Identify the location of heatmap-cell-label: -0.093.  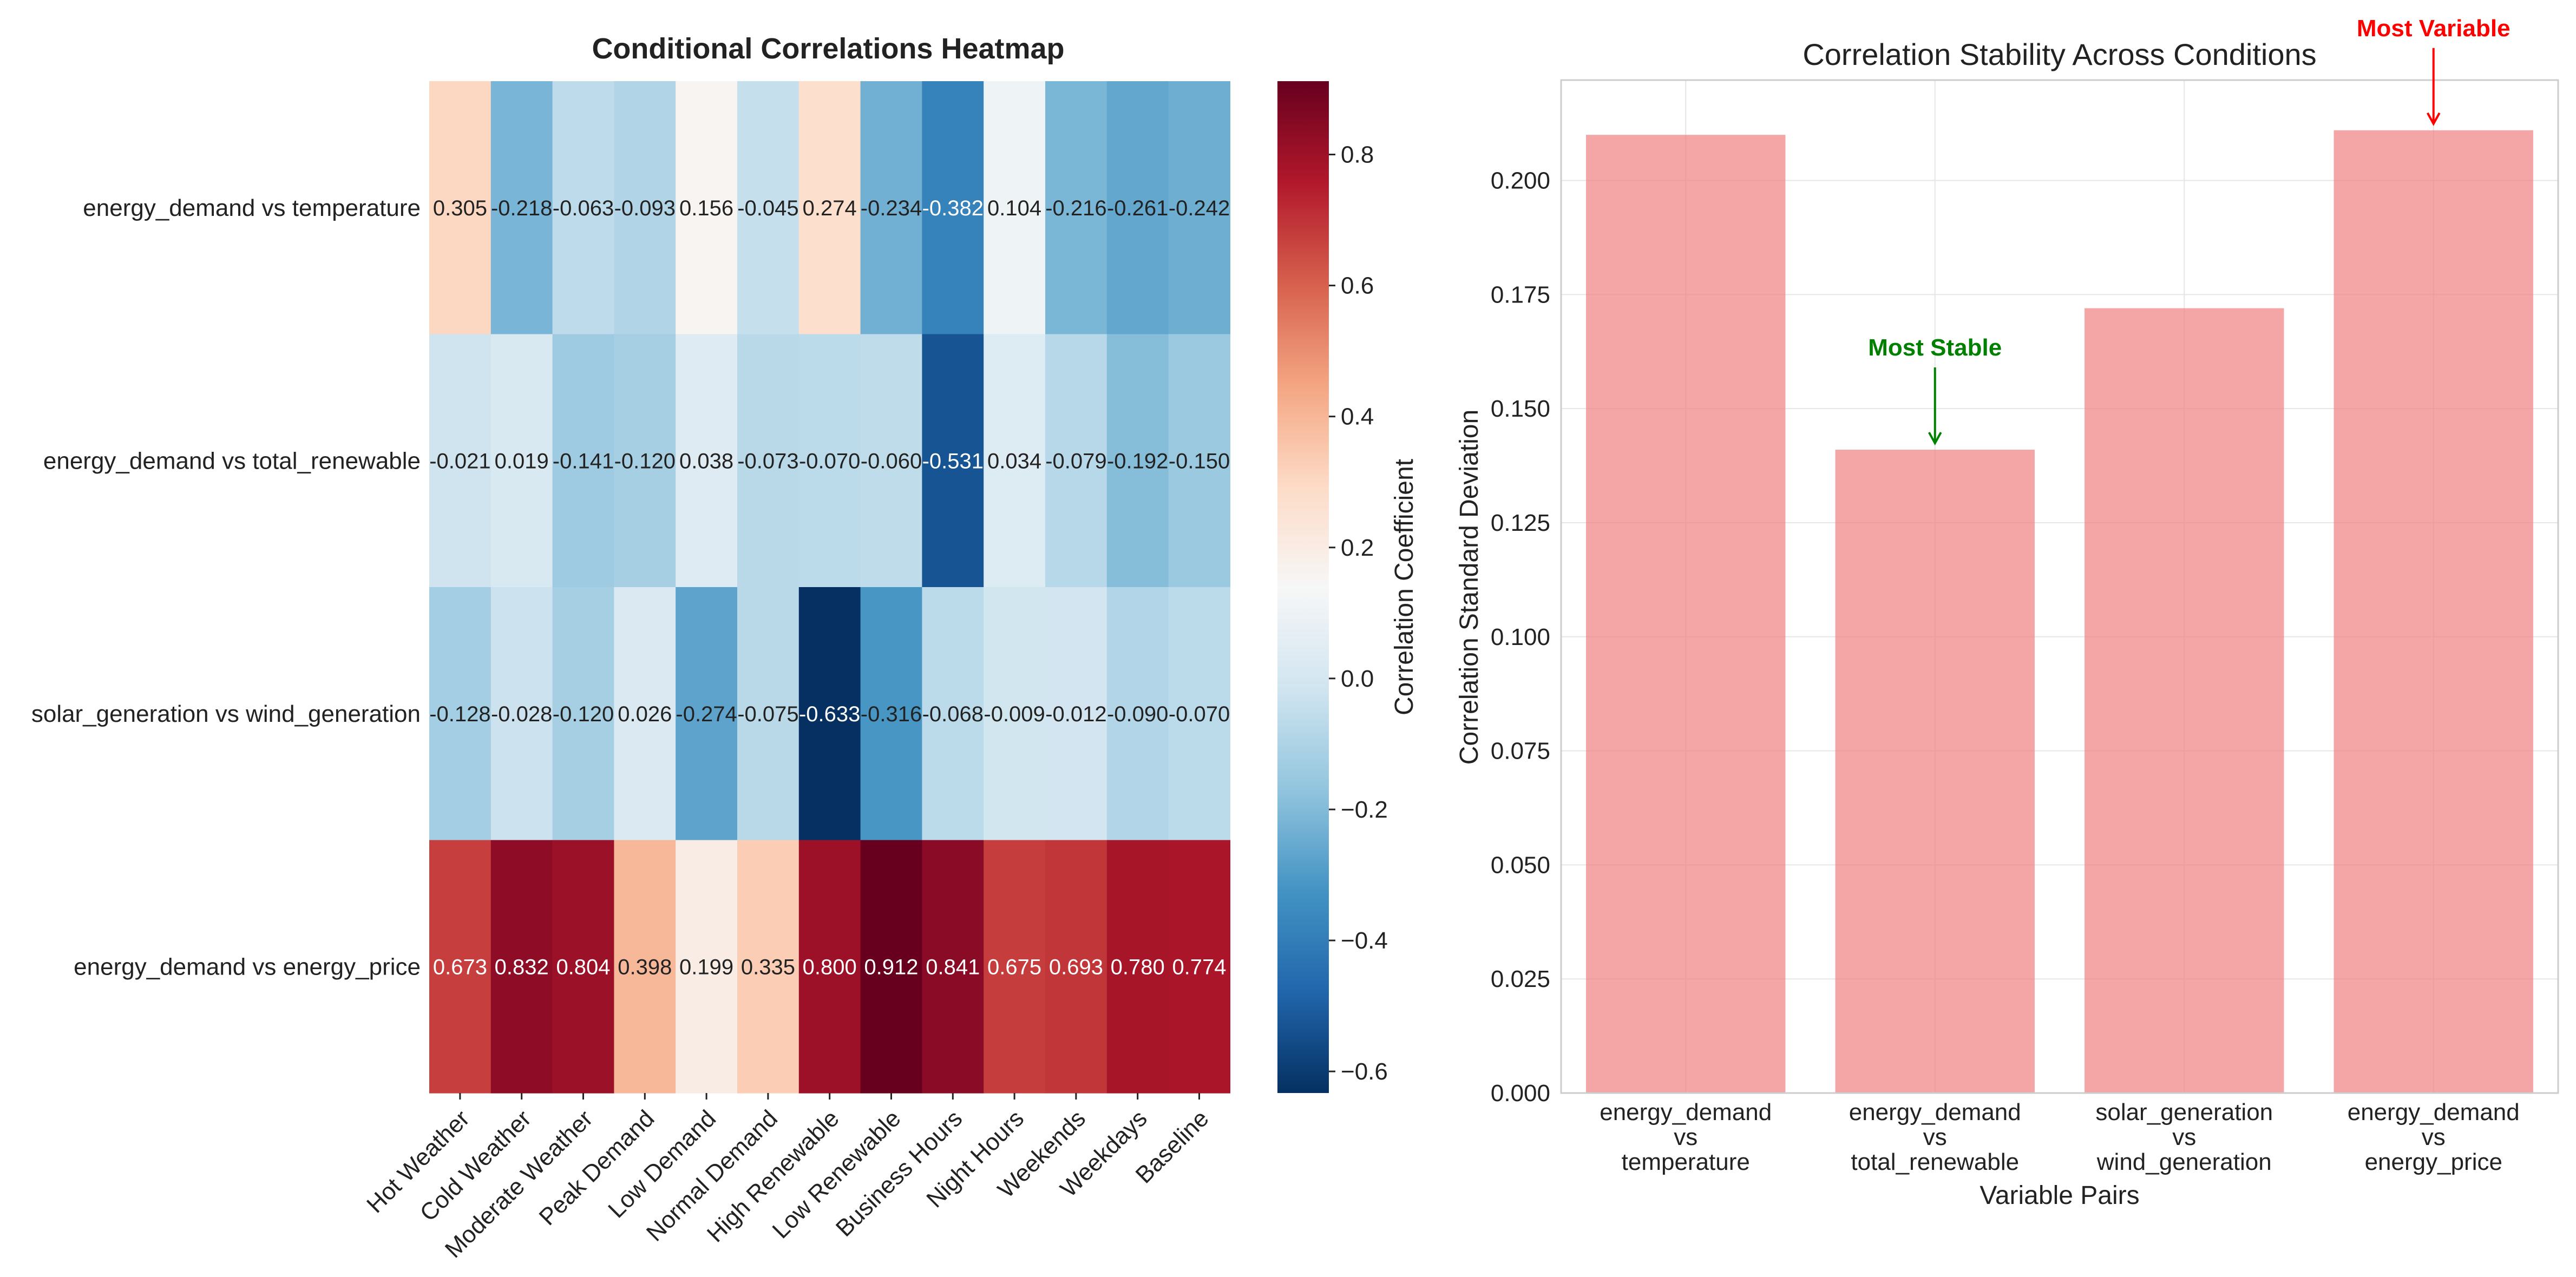
(645, 208).